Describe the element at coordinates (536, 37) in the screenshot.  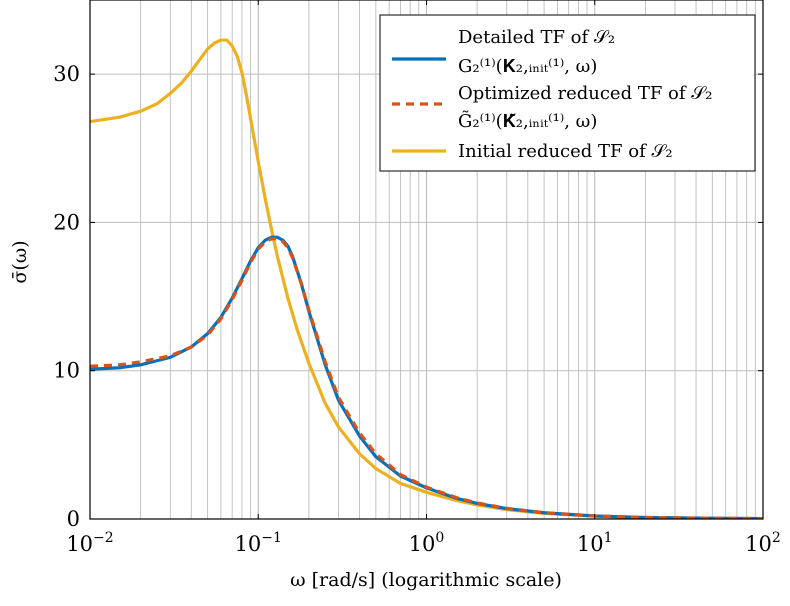
I see `legend-label-1: Detailed TF of 𝒮₂` at that location.